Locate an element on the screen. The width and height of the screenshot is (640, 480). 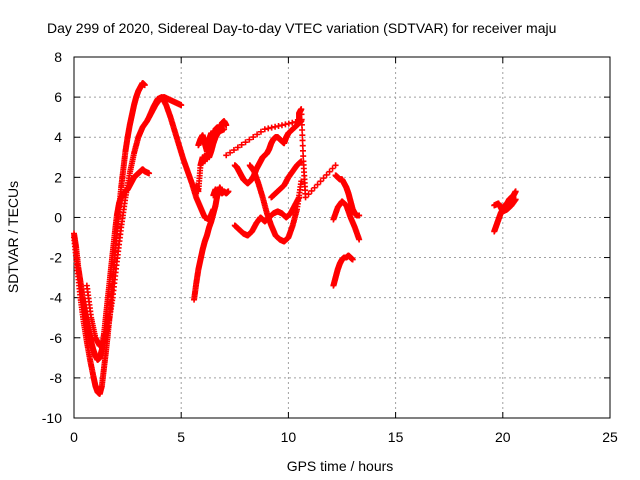
y-tick-label: -4 is located at coordinates (56, 298).